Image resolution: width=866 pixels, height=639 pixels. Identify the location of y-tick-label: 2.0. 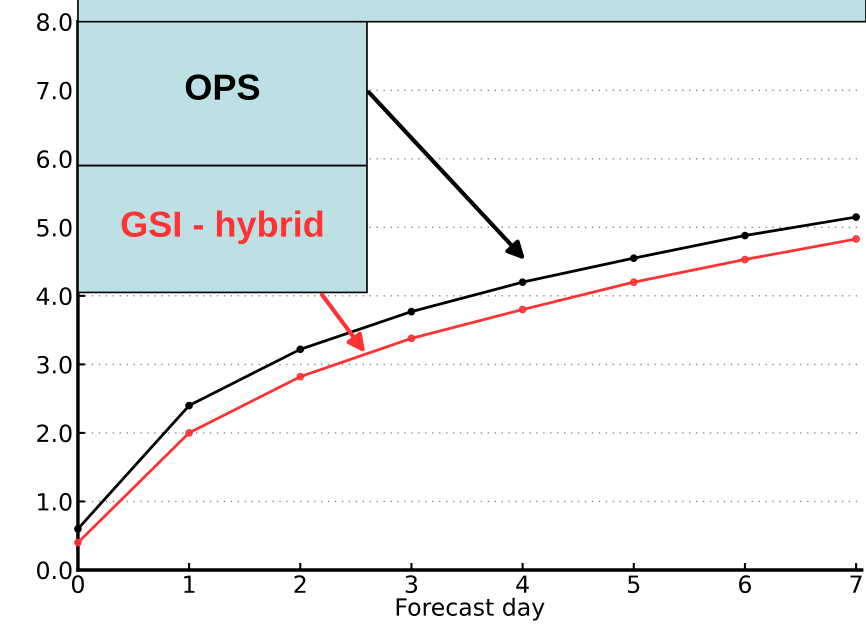
(54, 433).